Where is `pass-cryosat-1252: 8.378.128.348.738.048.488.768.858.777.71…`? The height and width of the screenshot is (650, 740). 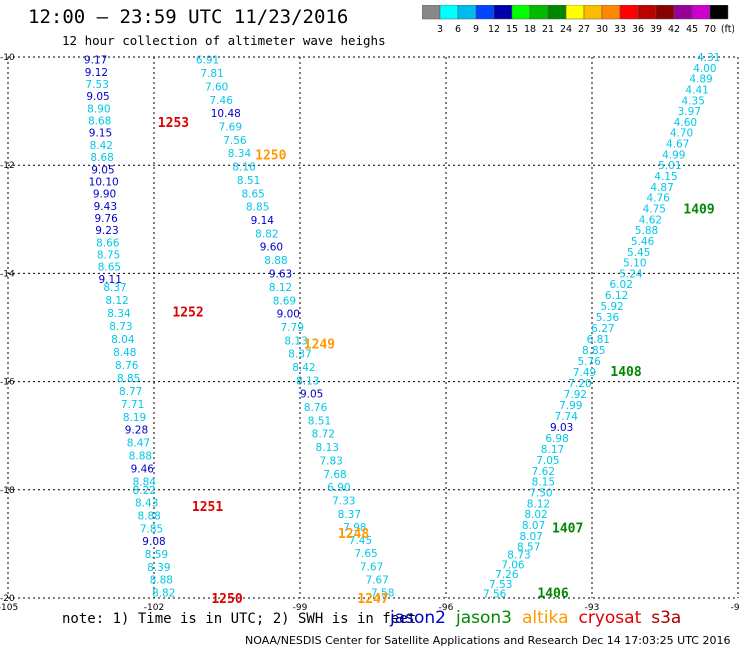
pass-cryosat-1252: 8.378.128.348.738.048.488.768.858.777.71… is located at coordinates (153, 385).